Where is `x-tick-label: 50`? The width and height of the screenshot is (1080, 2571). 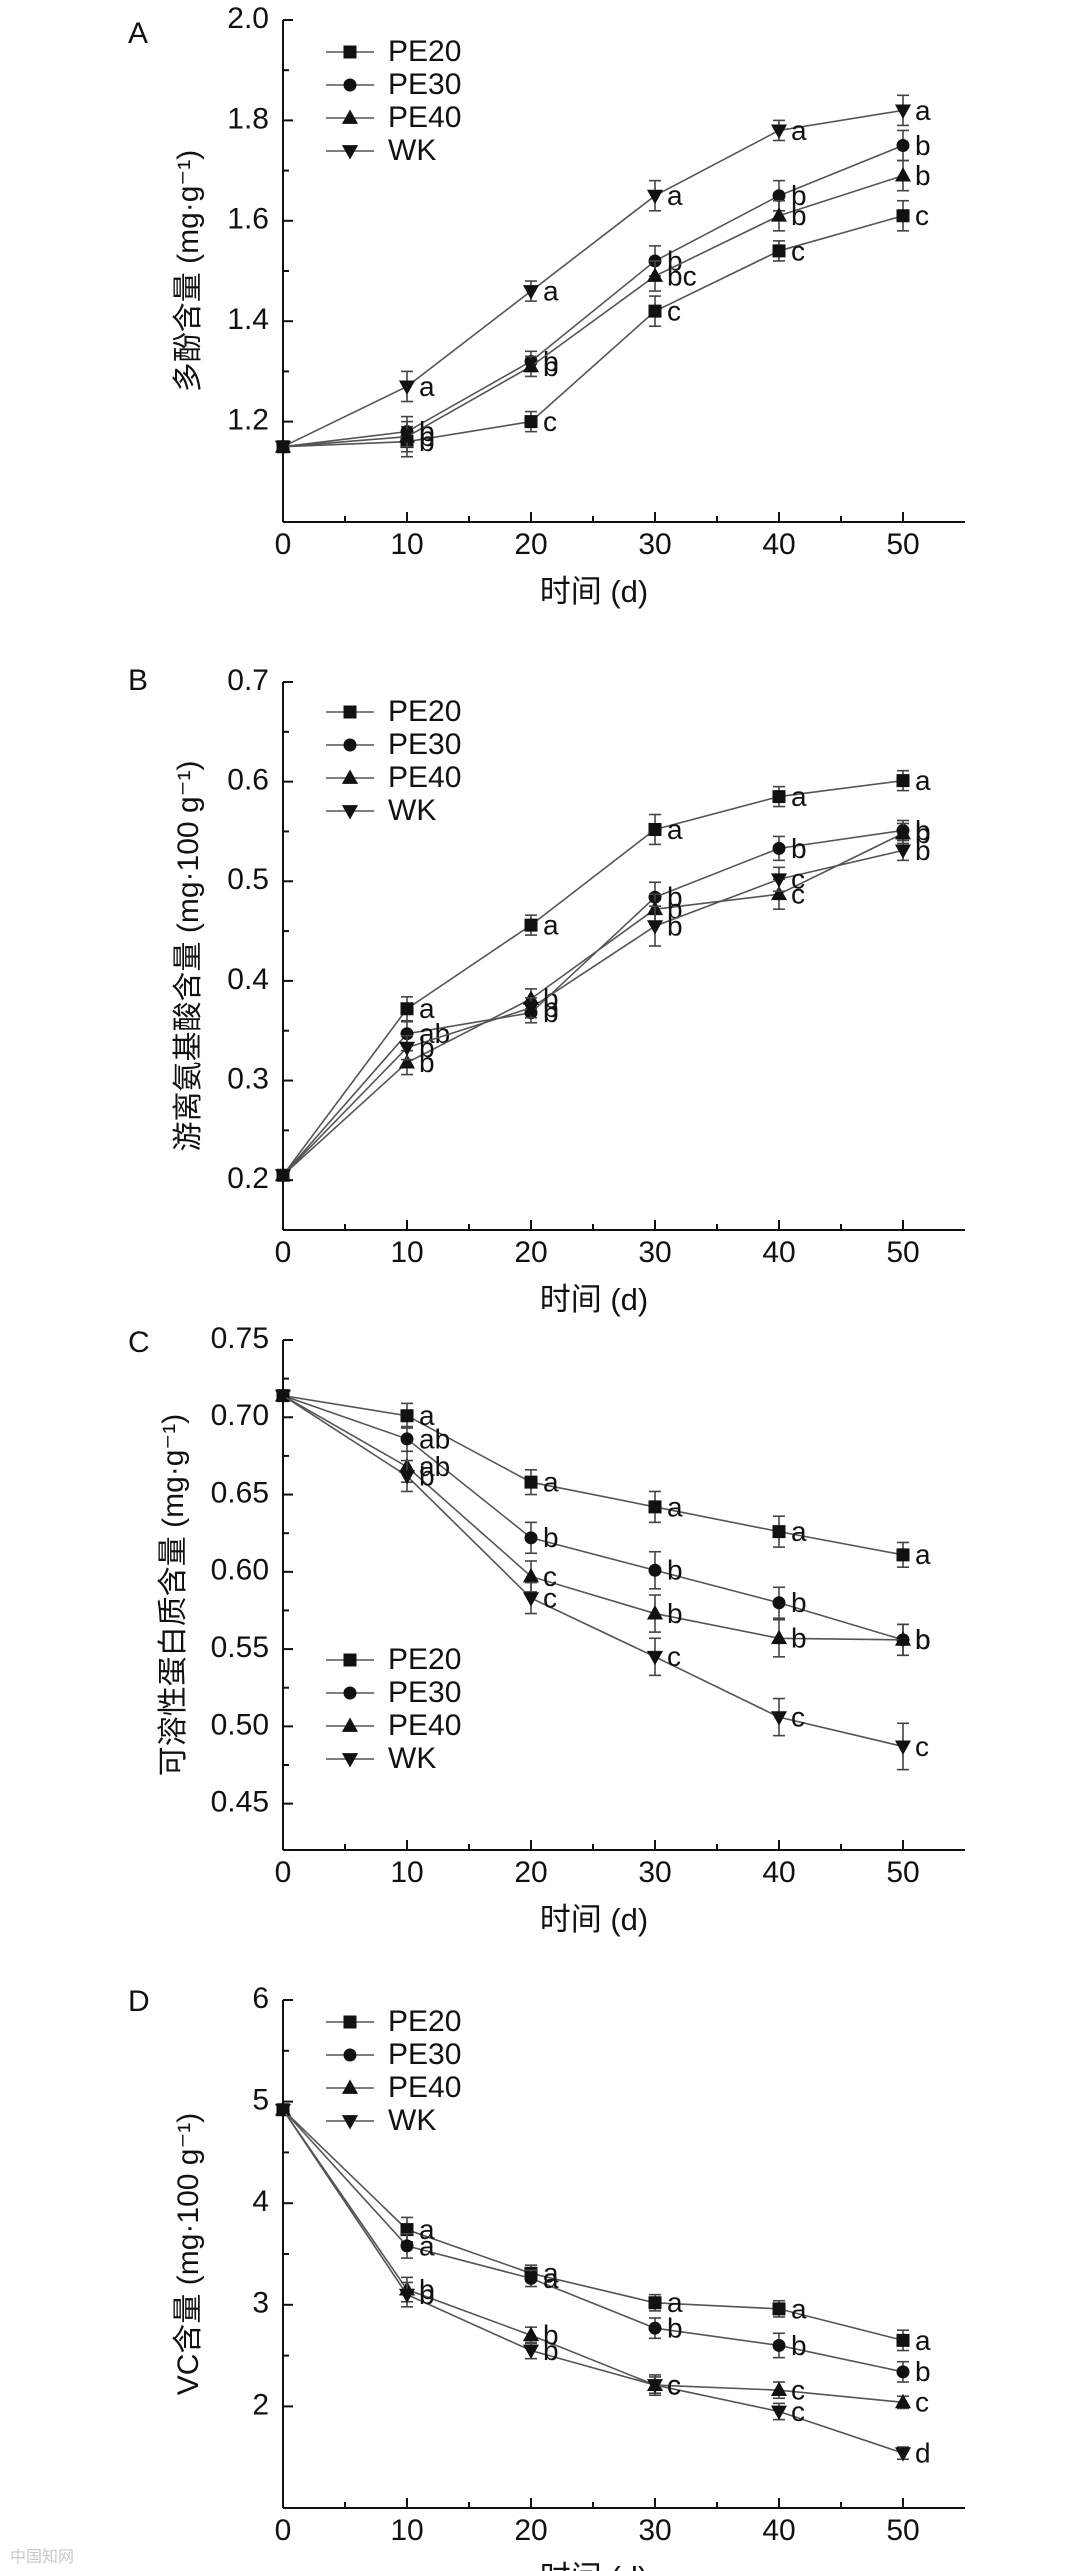 x-tick-label: 50 is located at coordinates (902, 1252).